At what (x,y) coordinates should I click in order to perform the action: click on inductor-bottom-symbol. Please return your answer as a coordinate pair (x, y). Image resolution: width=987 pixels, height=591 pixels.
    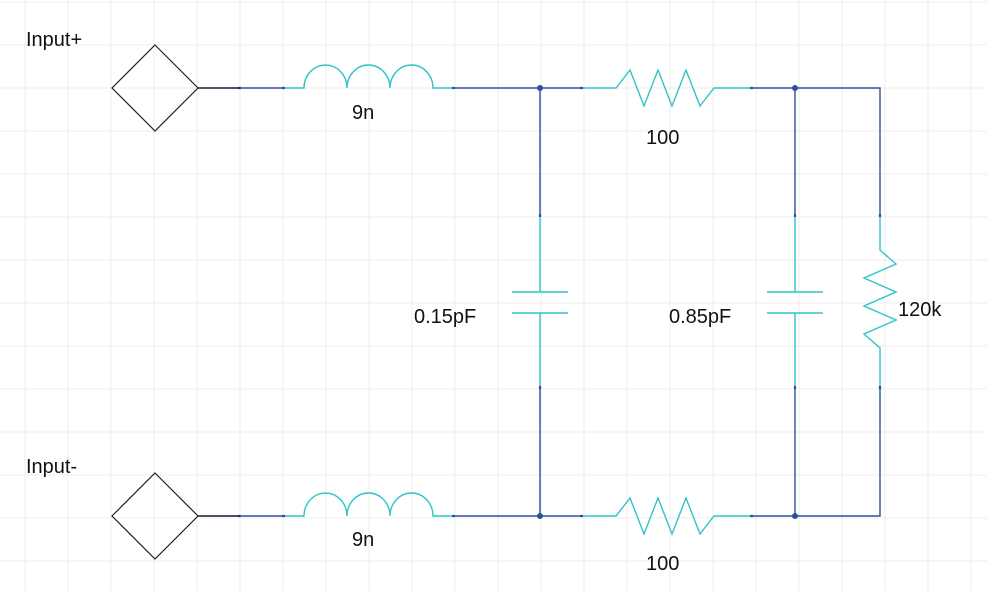
    Looking at the image, I should click on (369, 504).